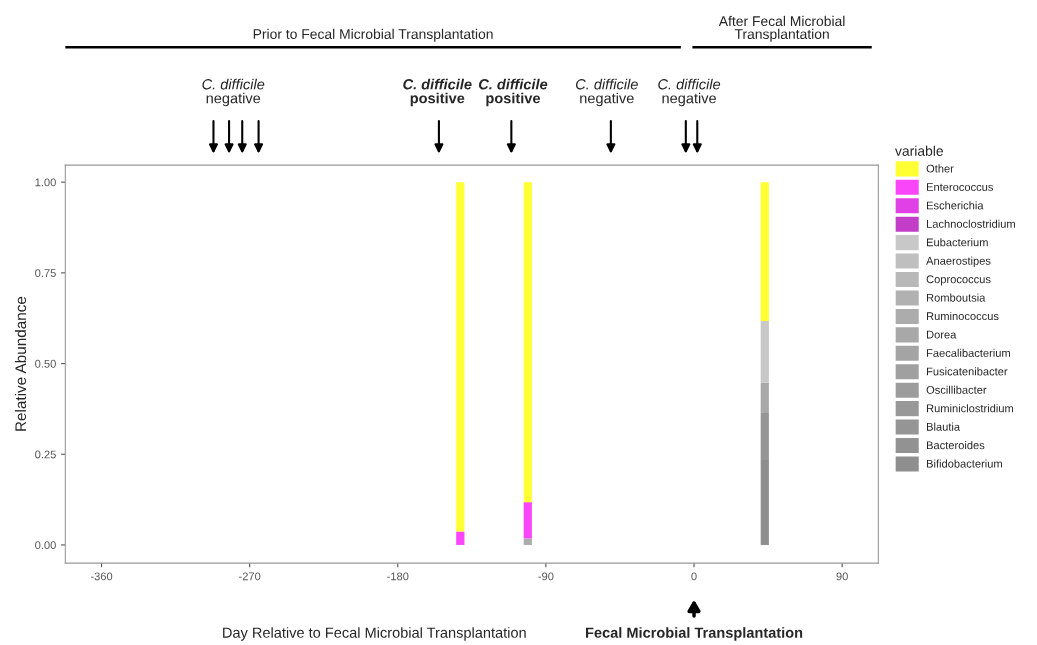 This screenshot has height=645, width=1037. What do you see at coordinates (45, 273) in the screenshot?
I see `y-tick-label: 0.75` at bounding box center [45, 273].